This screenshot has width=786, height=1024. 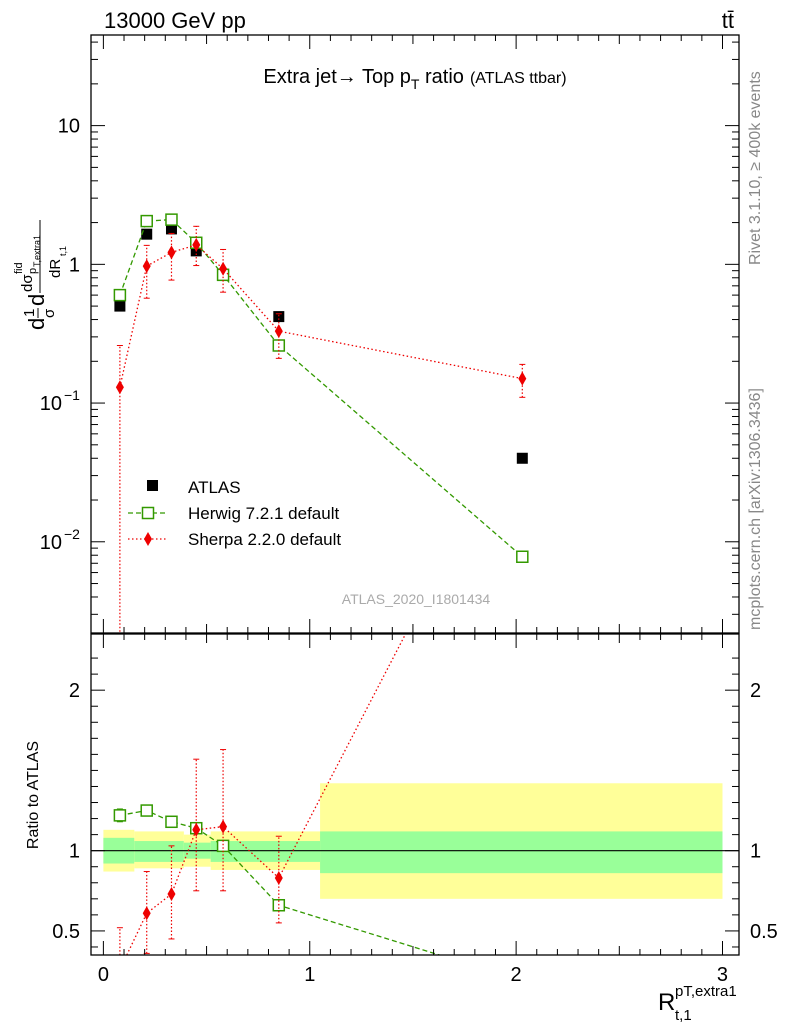 What do you see at coordinates (755, 852) in the screenshot?
I see `ratio-y-tick-label-right: 1` at bounding box center [755, 852].